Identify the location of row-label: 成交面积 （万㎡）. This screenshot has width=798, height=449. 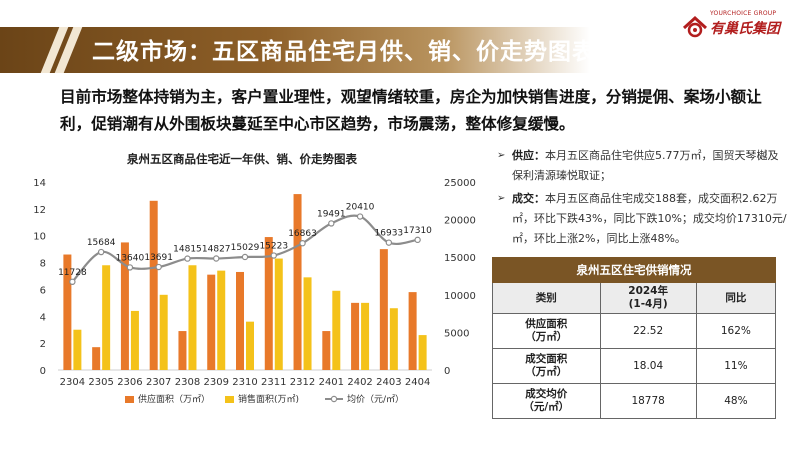
(546, 366).